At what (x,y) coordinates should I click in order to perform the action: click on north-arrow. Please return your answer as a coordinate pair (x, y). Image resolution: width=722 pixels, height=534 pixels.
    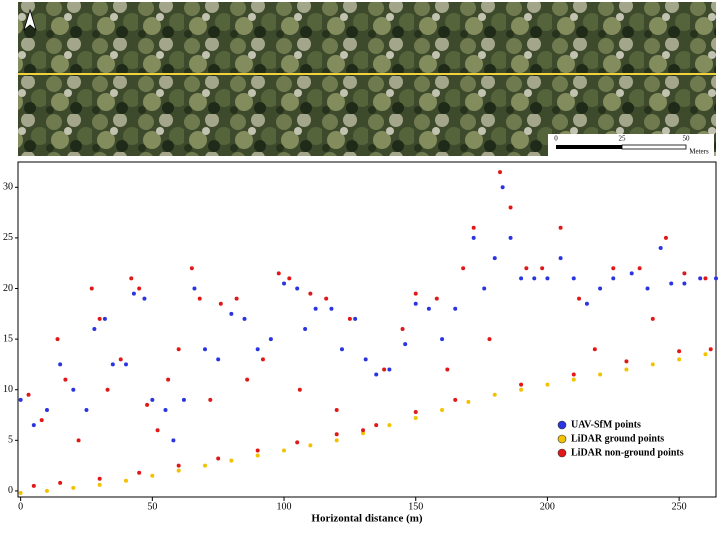
    Looking at the image, I should click on (30, 20).